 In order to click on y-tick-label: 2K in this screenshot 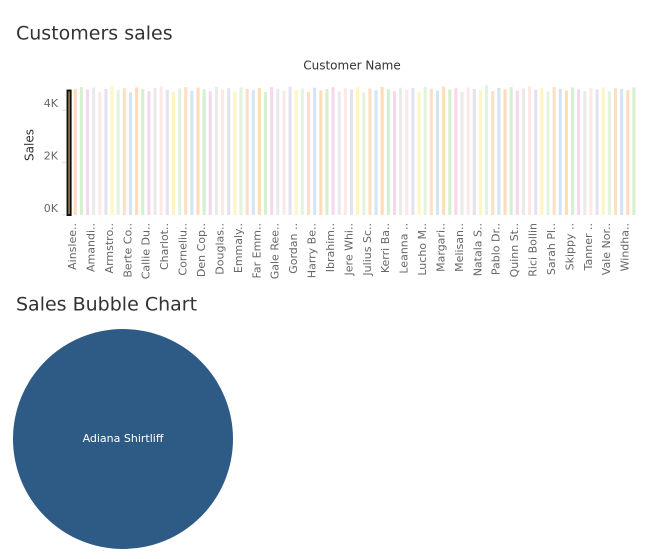, I will do `click(51, 156)`.